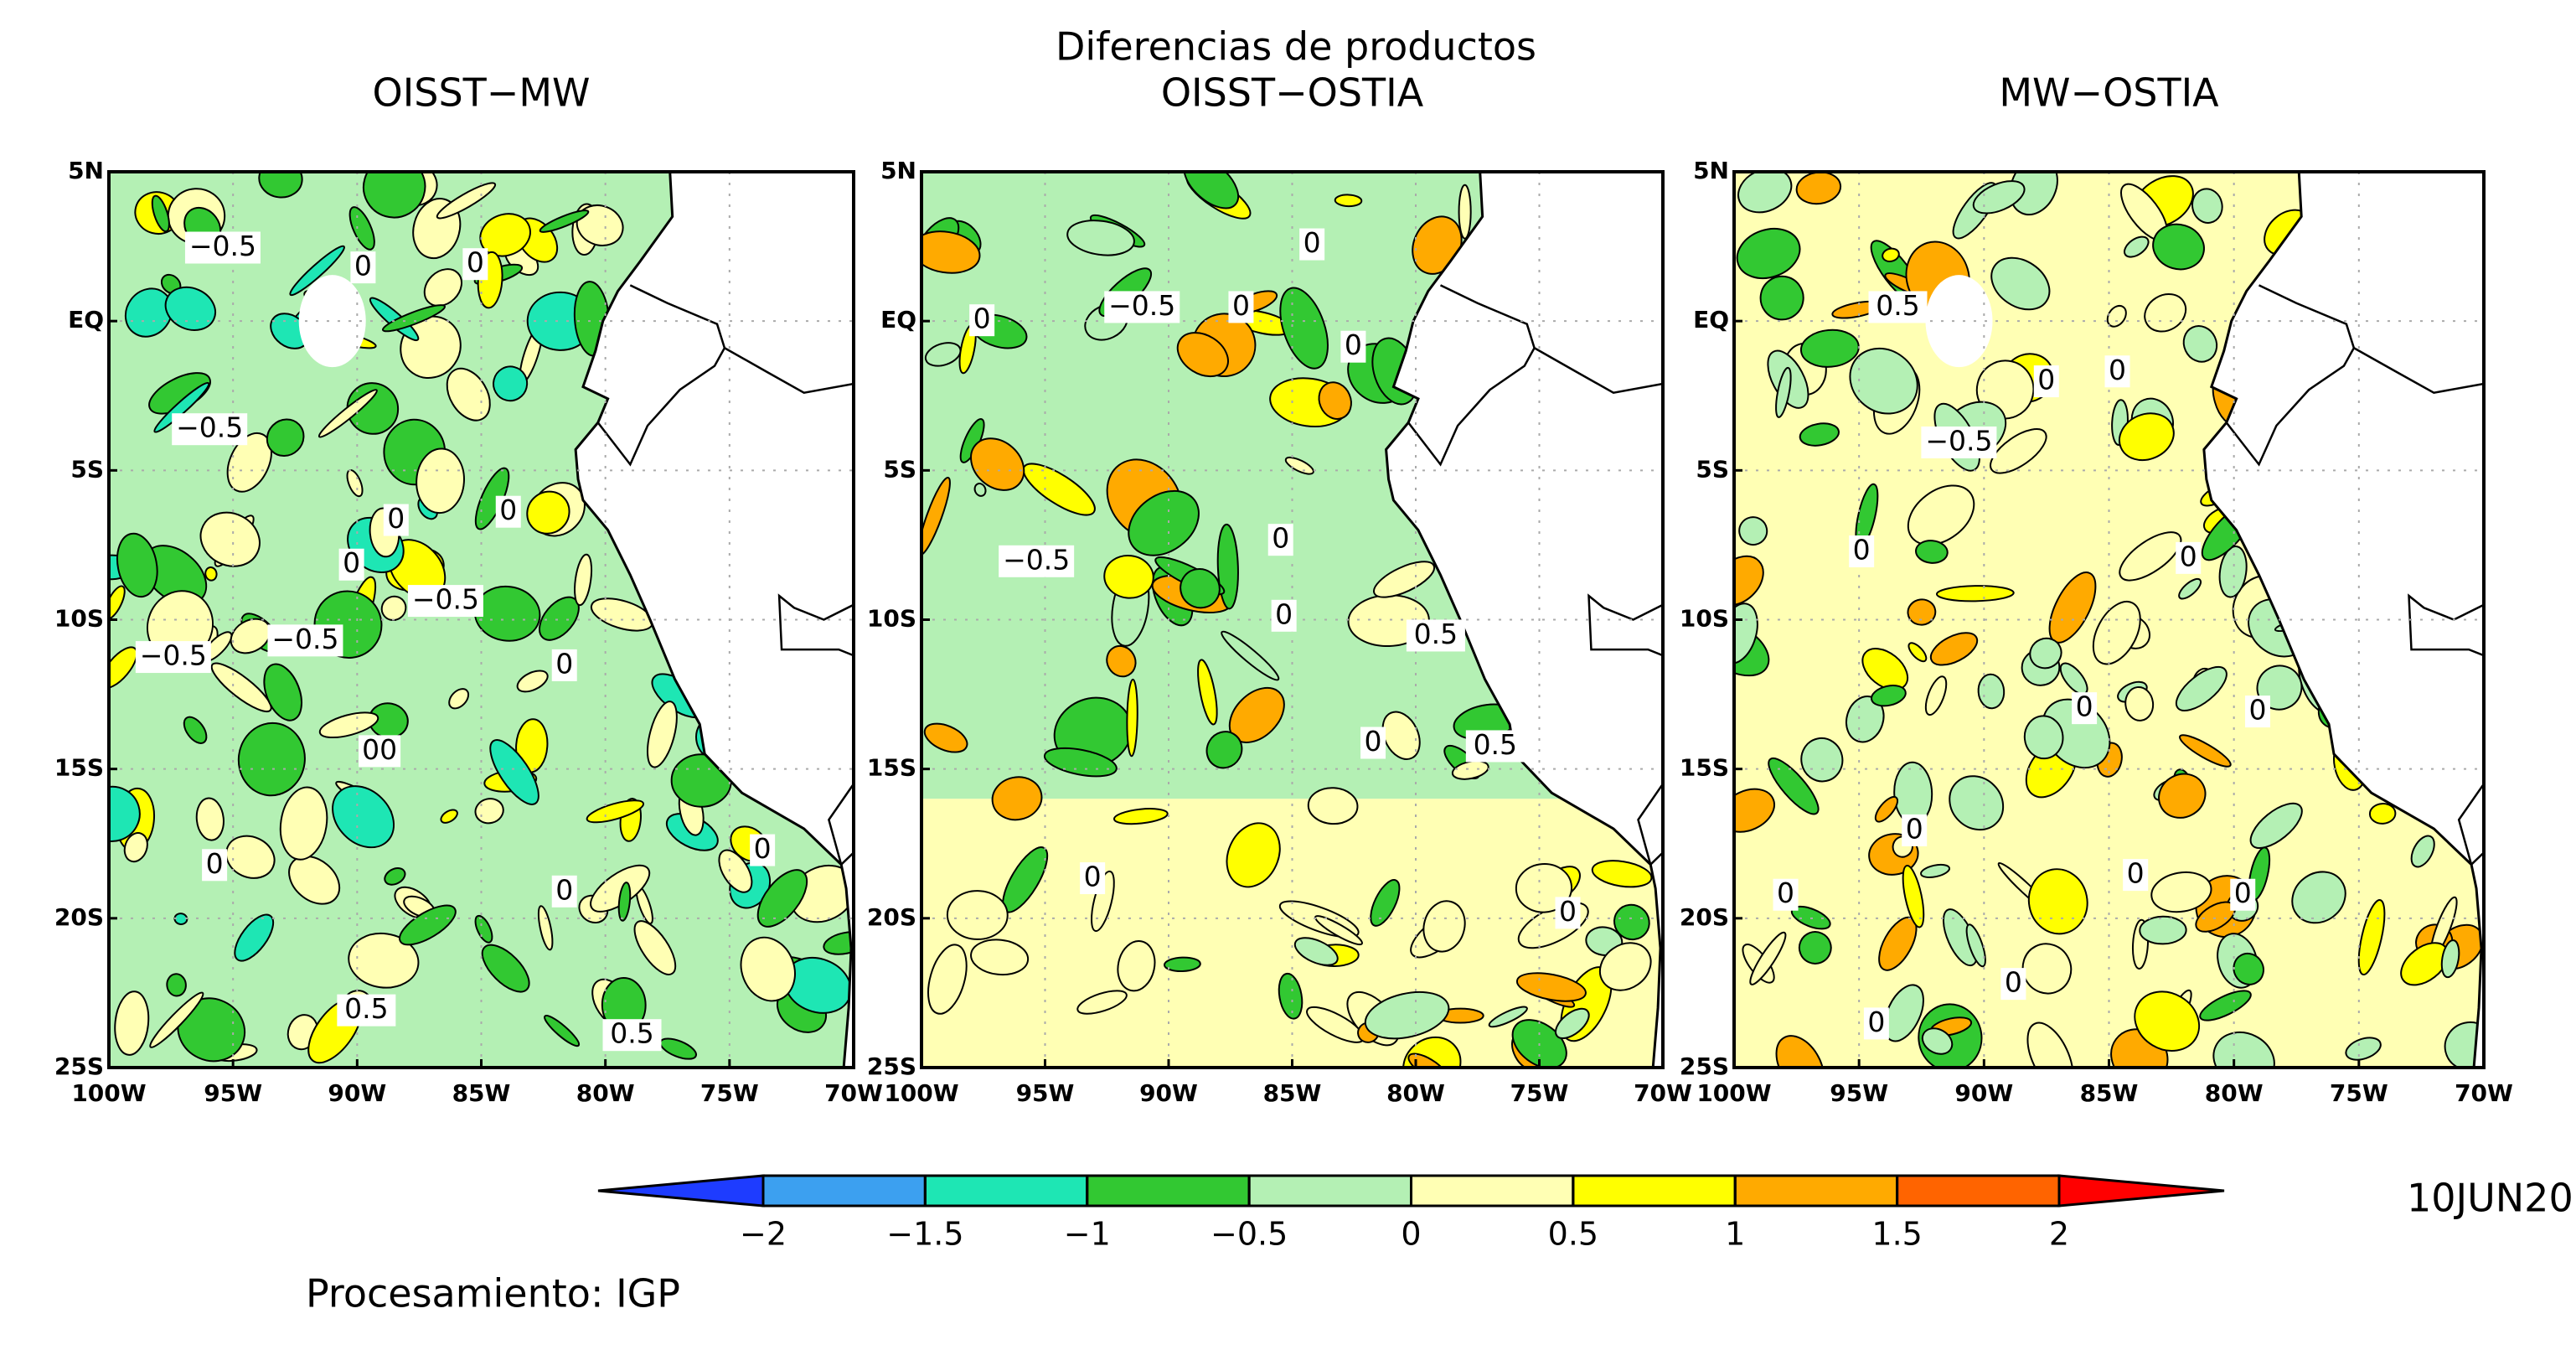 The image size is (2576, 1355). Describe the element at coordinates (1045, 1093) in the screenshot. I see `x-tick-label: 95W` at that location.